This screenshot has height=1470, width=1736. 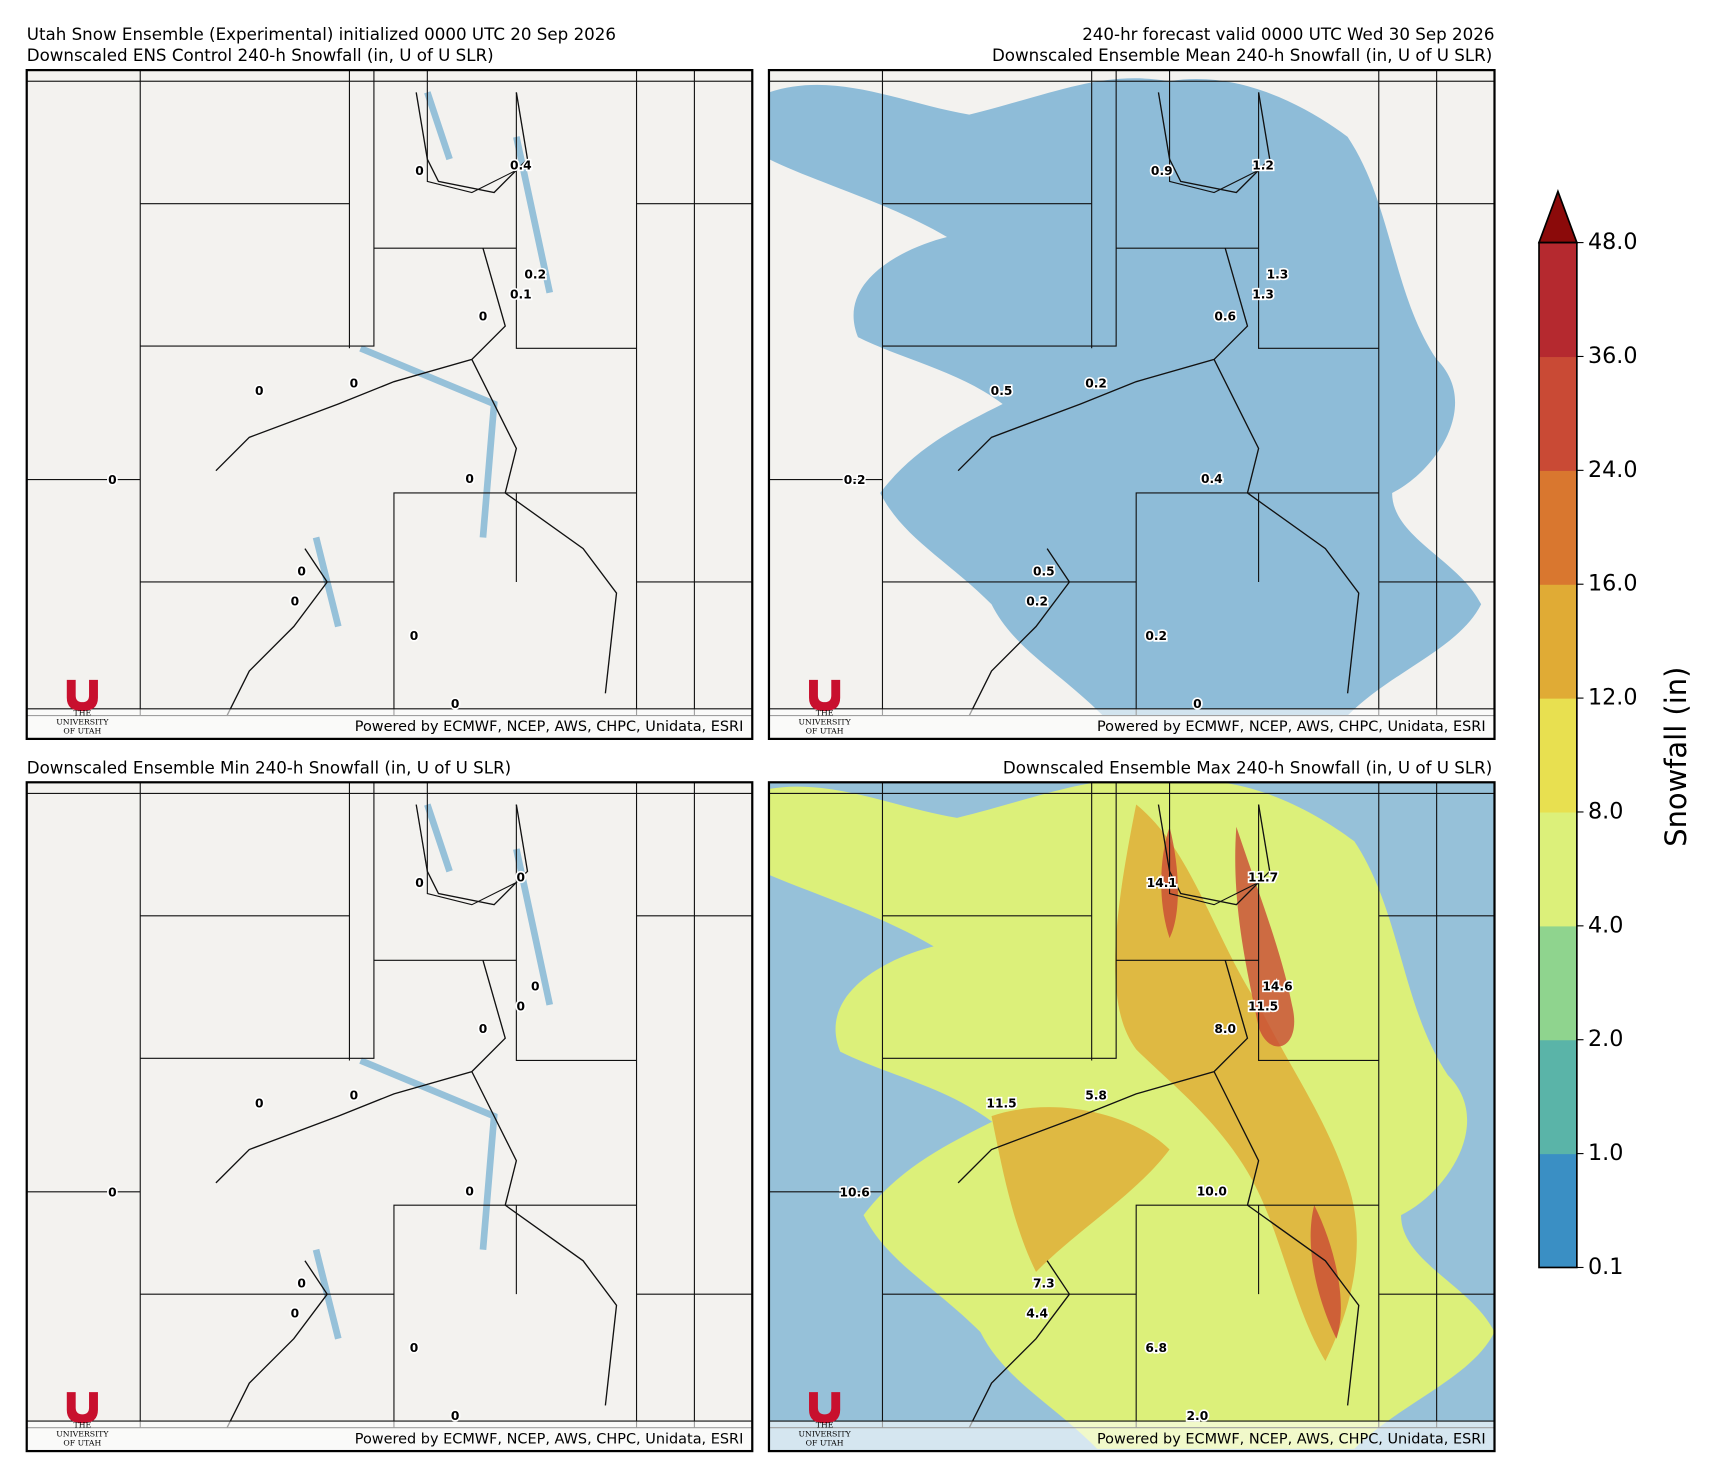 What do you see at coordinates (1558, 216) in the screenshot?
I see `colorbar-extend` at bounding box center [1558, 216].